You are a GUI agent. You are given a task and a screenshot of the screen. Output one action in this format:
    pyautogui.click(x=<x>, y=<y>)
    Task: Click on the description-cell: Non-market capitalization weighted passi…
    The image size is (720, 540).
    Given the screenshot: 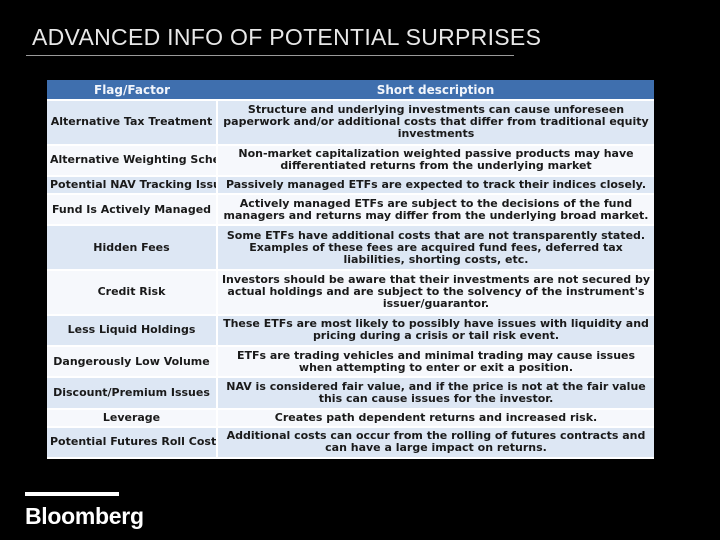 What is the action you would take?
    pyautogui.click(x=435, y=161)
    